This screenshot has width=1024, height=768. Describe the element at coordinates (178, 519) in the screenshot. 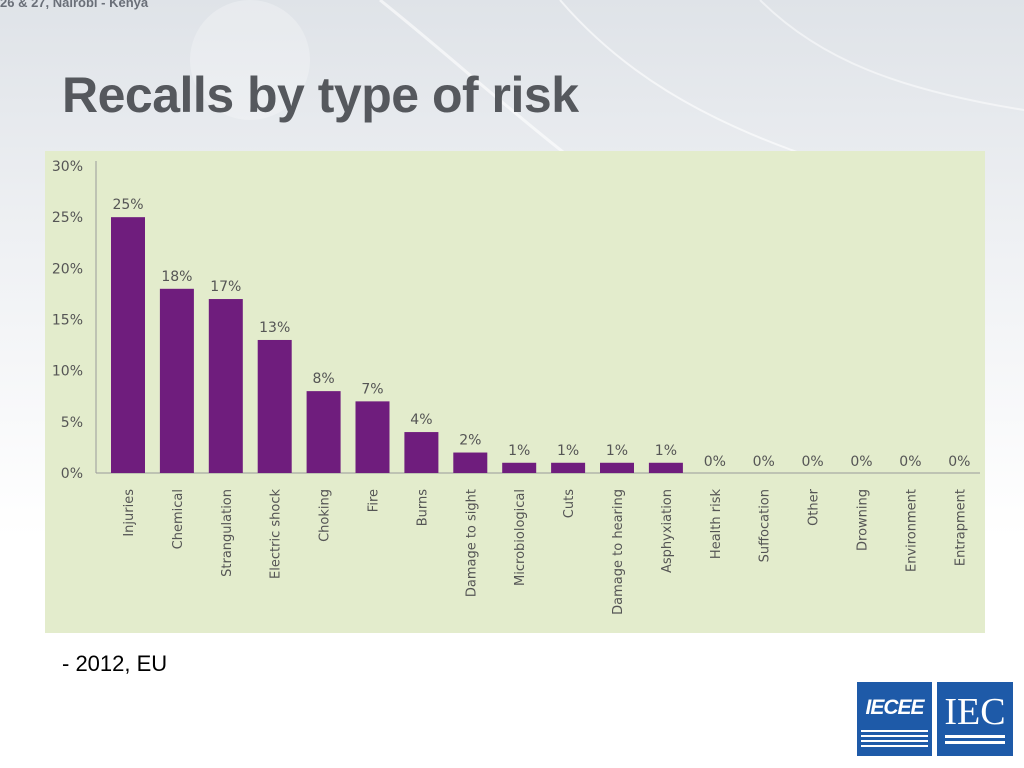

I see `x-category-label: Chemical` at that location.